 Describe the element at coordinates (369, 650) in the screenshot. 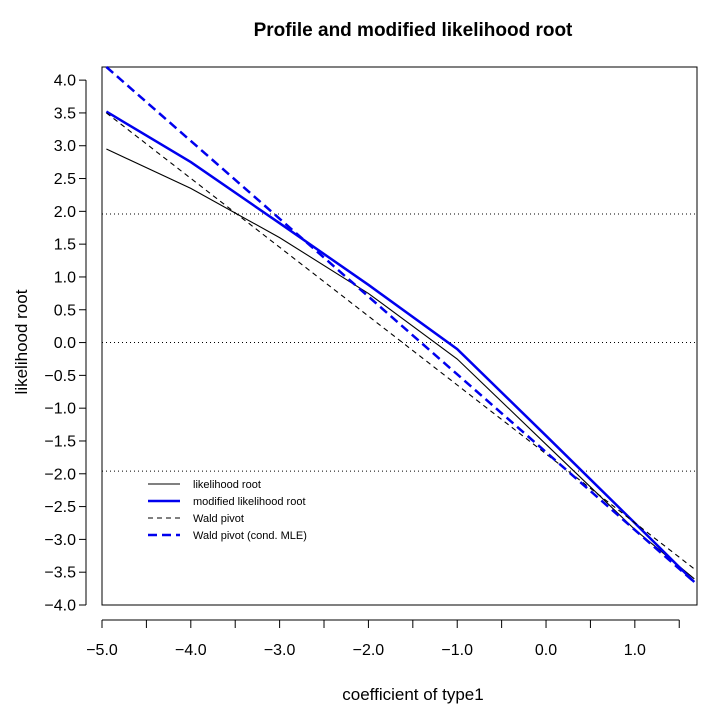

I see `x-tick-label: −2.0` at that location.